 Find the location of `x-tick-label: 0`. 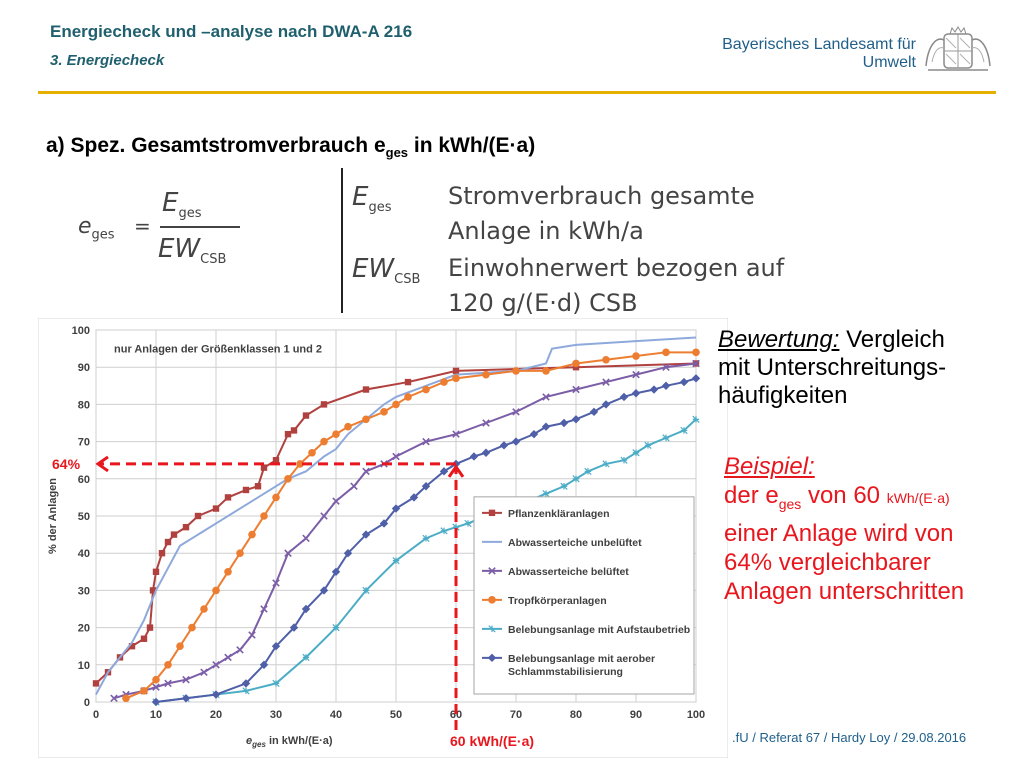

x-tick-label: 0 is located at coordinates (96, 715).